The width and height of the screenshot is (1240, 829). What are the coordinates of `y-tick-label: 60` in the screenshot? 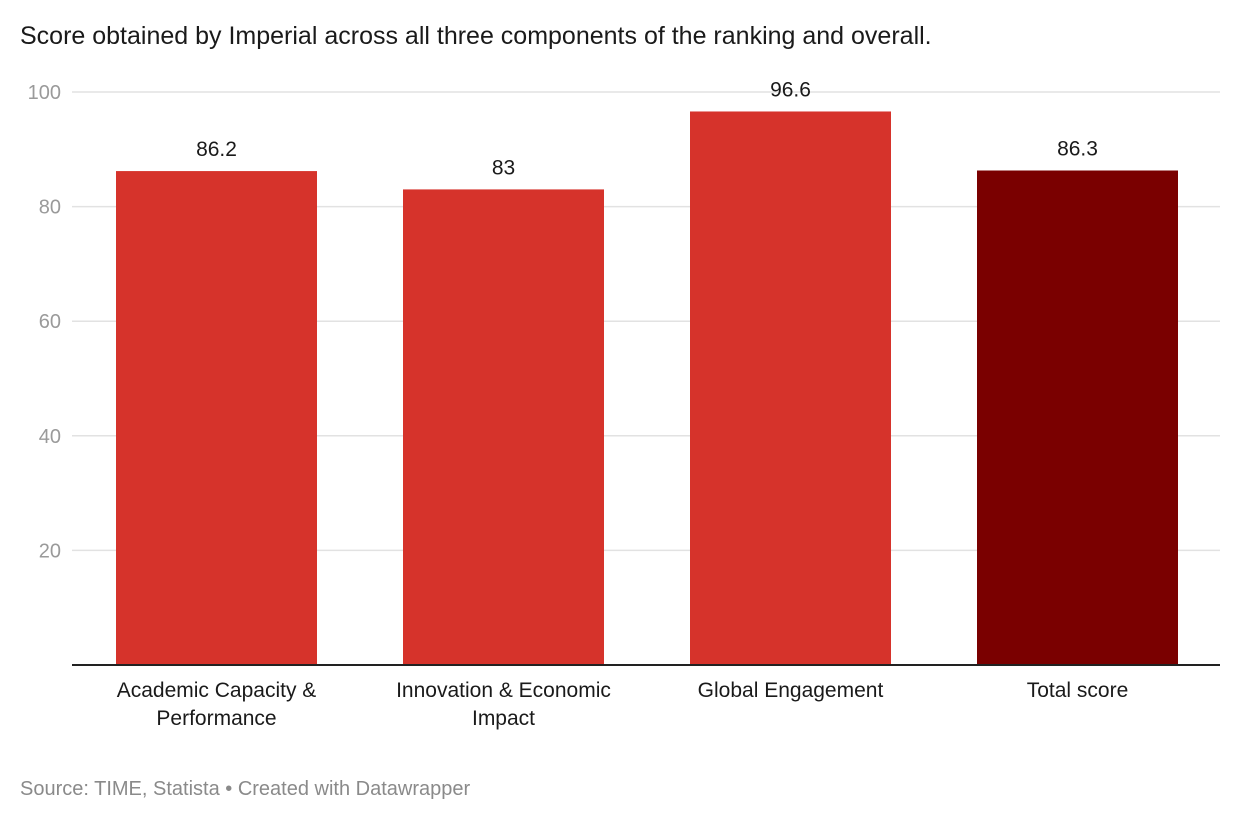 It's located at (50, 322).